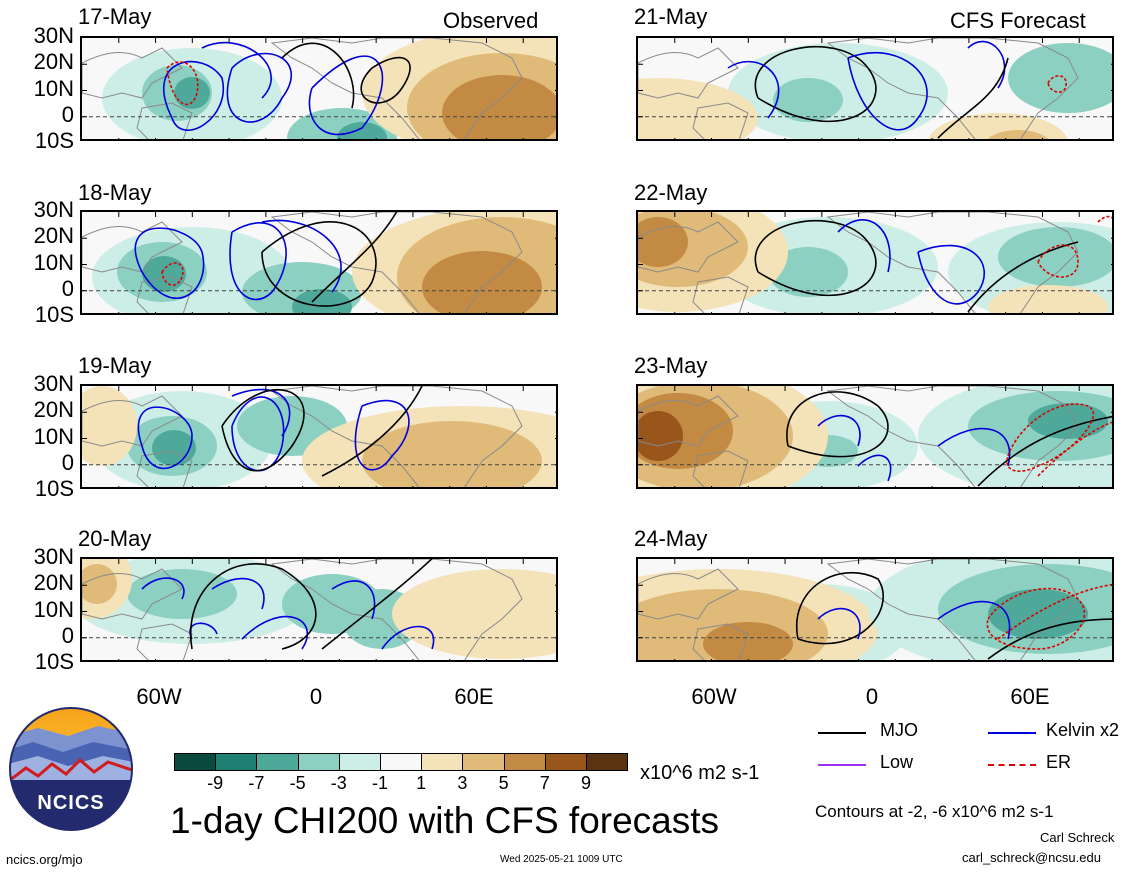  I want to click on lat-tick-label: 10N, so click(53, 436).